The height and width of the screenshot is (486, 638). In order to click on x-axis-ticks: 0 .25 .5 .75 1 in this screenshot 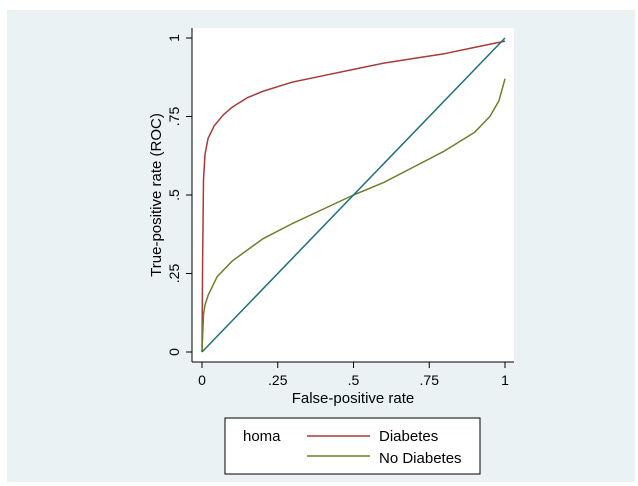, I will do `click(353, 375)`.